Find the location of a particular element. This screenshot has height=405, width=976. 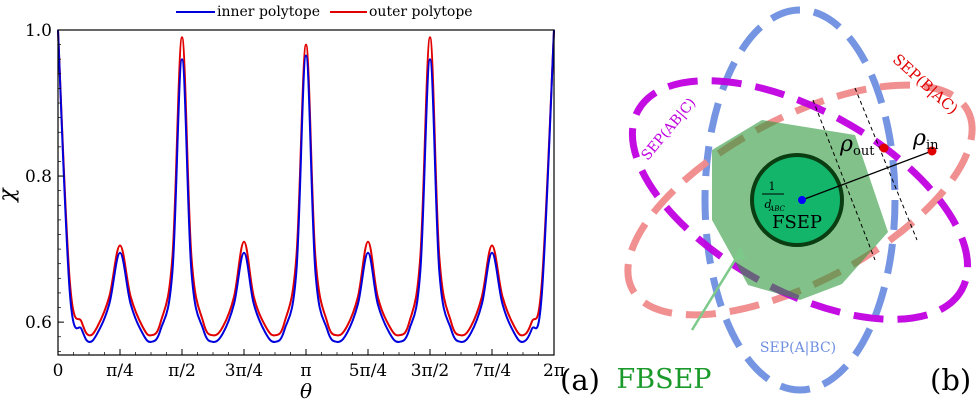

legend-label-outer: outer polytope is located at coordinates (421, 12).